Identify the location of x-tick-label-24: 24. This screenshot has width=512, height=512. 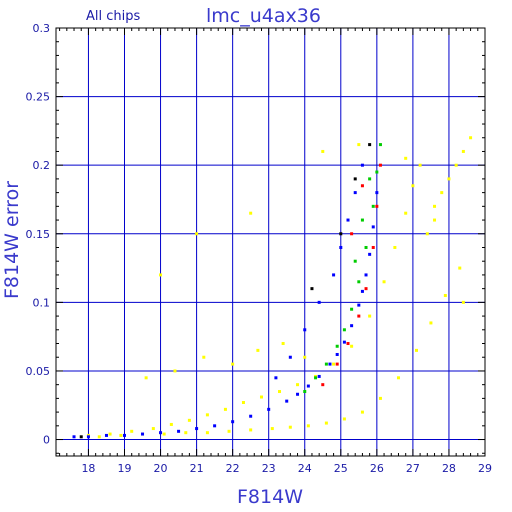
(305, 468).